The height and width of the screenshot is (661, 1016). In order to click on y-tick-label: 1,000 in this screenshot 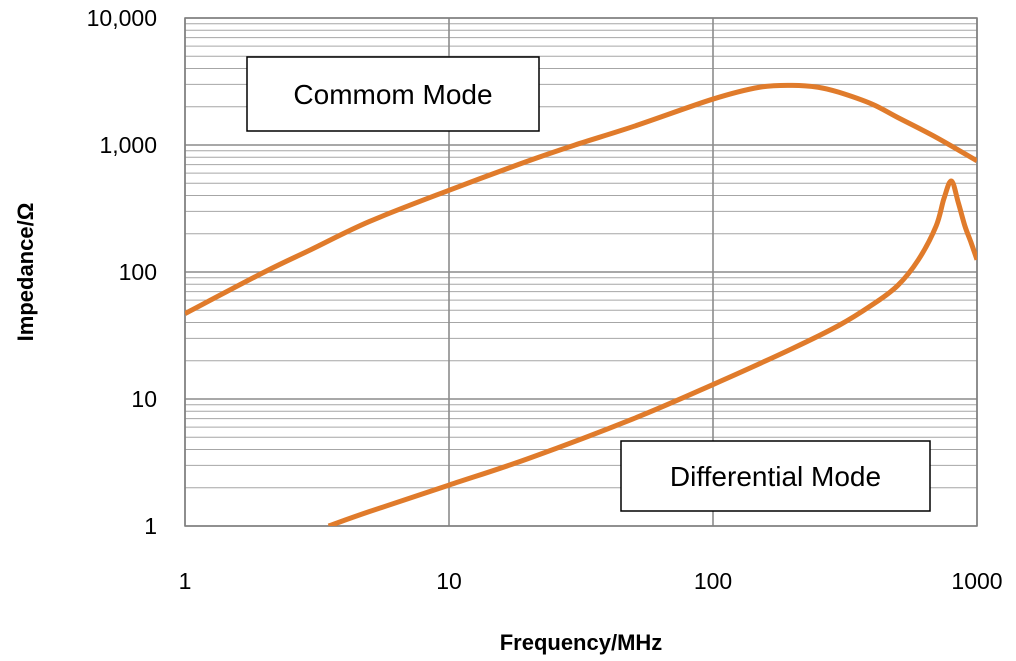, I will do `click(128, 145)`.